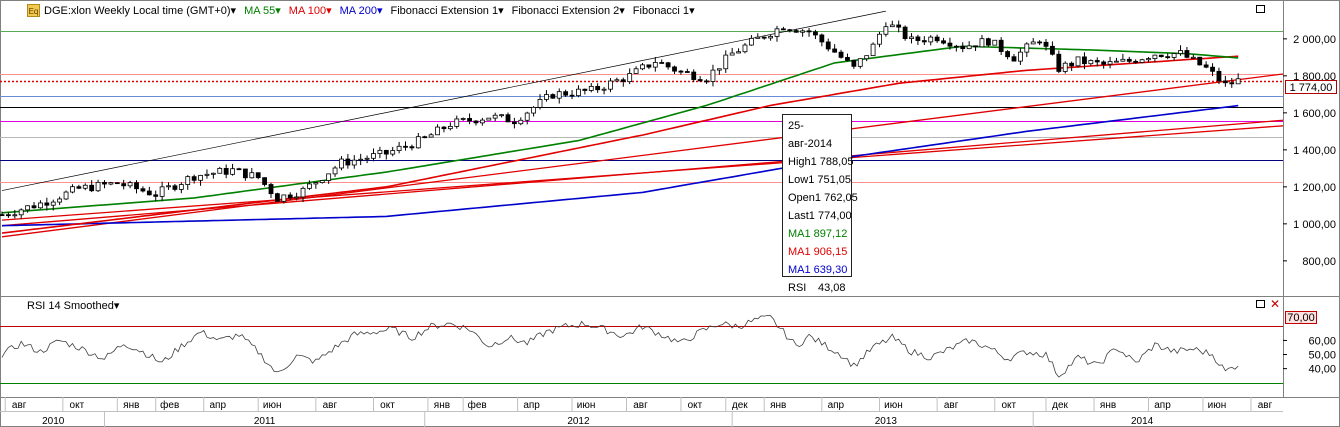  What do you see at coordinates (1311, 87) in the screenshot?
I see `last-price-label: 1 774,00` at bounding box center [1311, 87].